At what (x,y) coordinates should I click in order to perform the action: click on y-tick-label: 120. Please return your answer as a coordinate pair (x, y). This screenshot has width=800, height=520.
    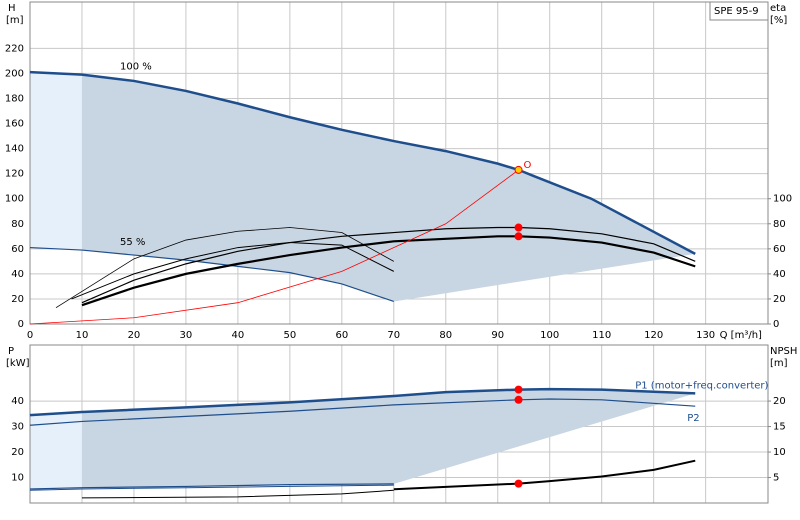
    Looking at the image, I should click on (14, 174).